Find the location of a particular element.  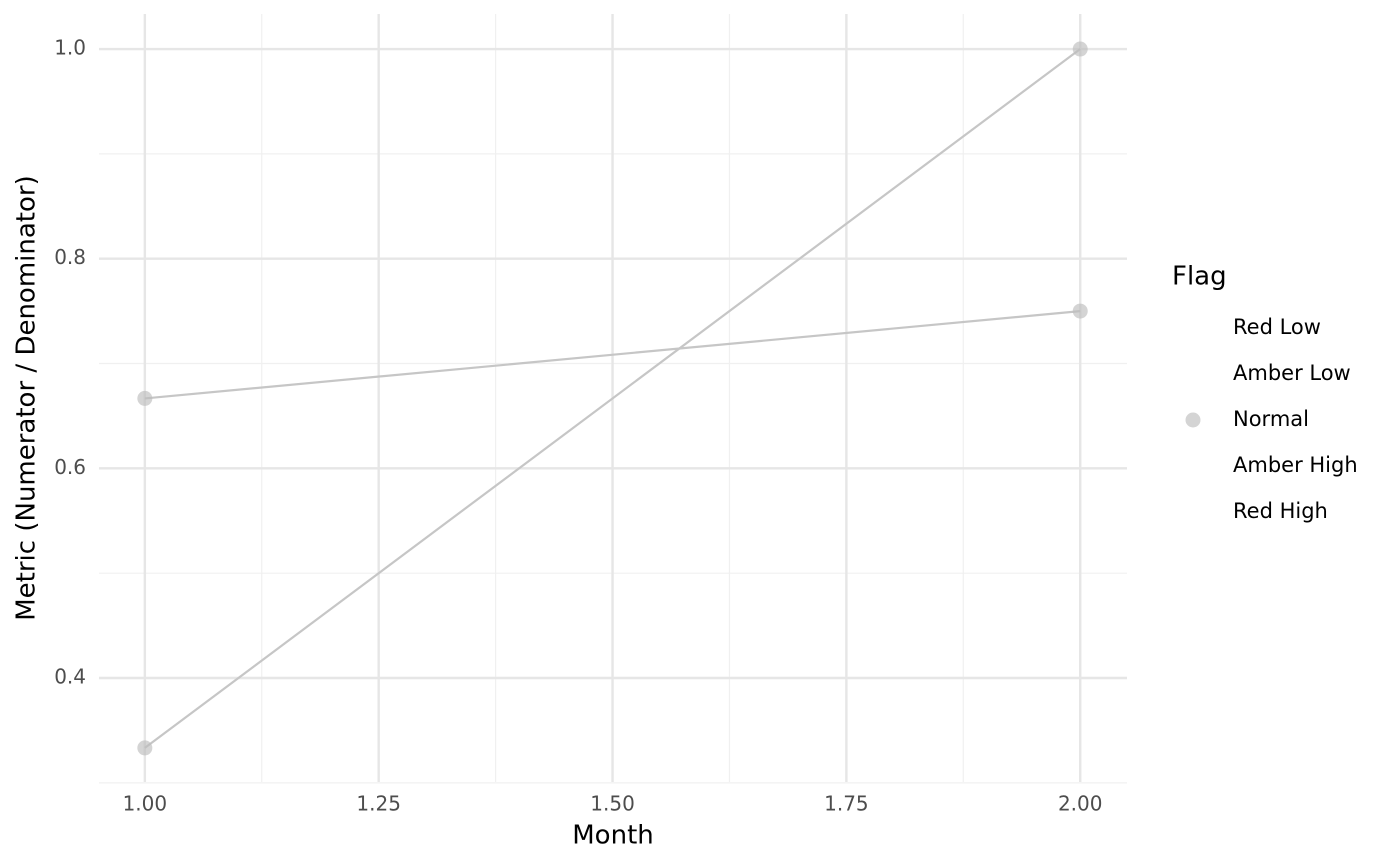

y-tick-label: 0.6 is located at coordinates (70, 467).